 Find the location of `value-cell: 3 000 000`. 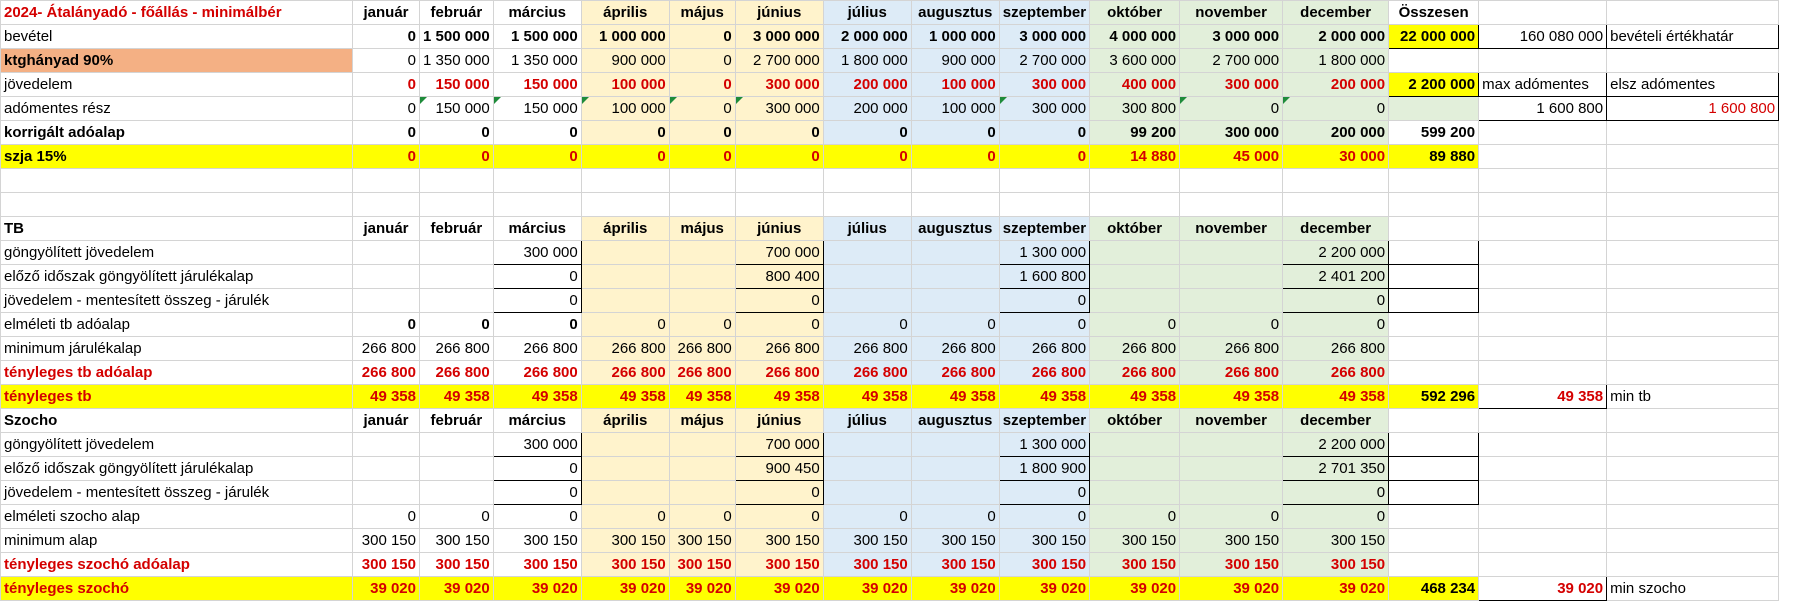

value-cell: 3 000 000 is located at coordinates (1044, 36).